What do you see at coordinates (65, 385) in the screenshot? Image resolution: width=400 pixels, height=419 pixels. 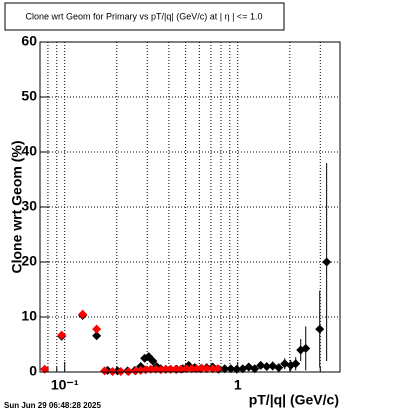 I see `x-tick-label: 10⁻¹` at bounding box center [65, 385].